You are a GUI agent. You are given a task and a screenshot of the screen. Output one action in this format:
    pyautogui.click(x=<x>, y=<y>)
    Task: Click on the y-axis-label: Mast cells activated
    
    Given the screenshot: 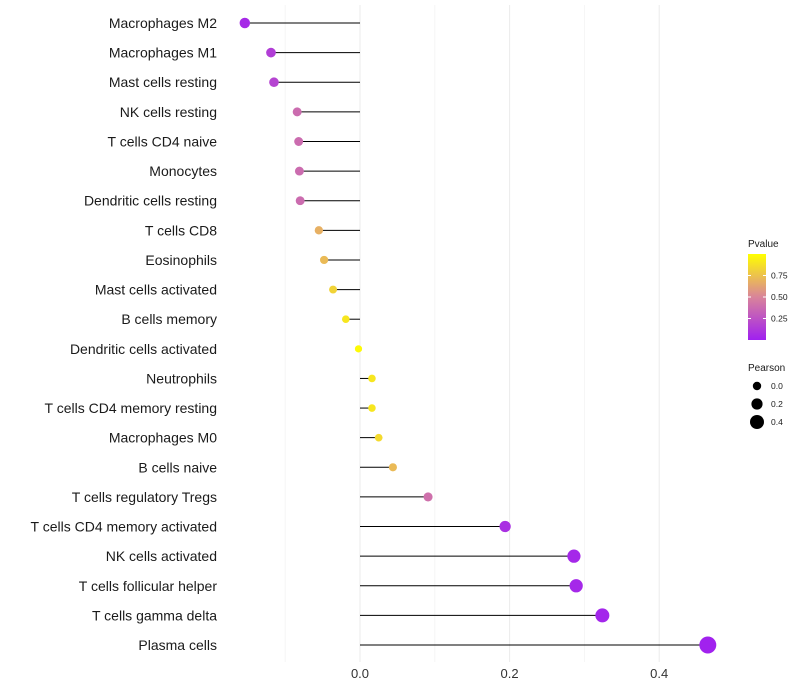 What is the action you would take?
    pyautogui.click(x=156, y=290)
    